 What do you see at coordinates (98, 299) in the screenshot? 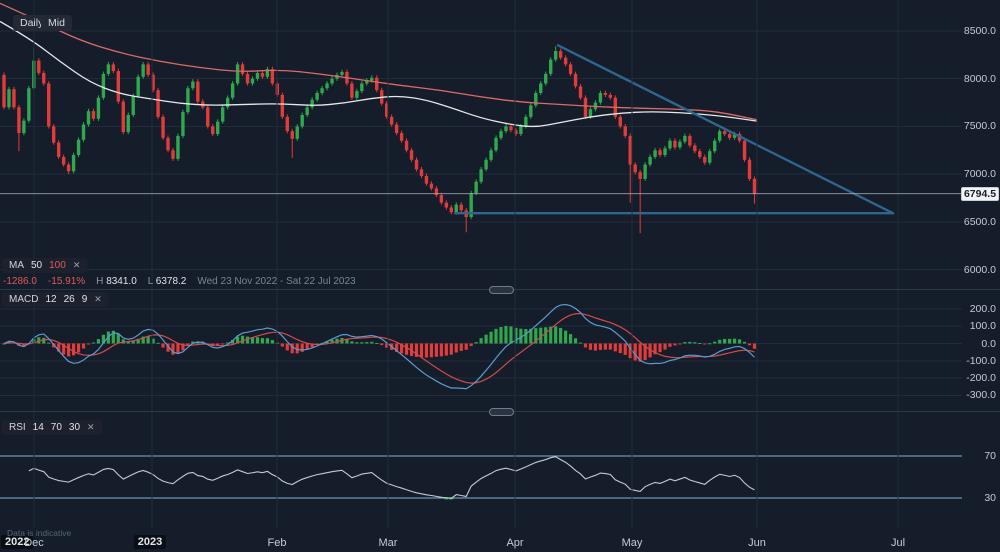
I see `macd-close-icon: ✕` at bounding box center [98, 299].